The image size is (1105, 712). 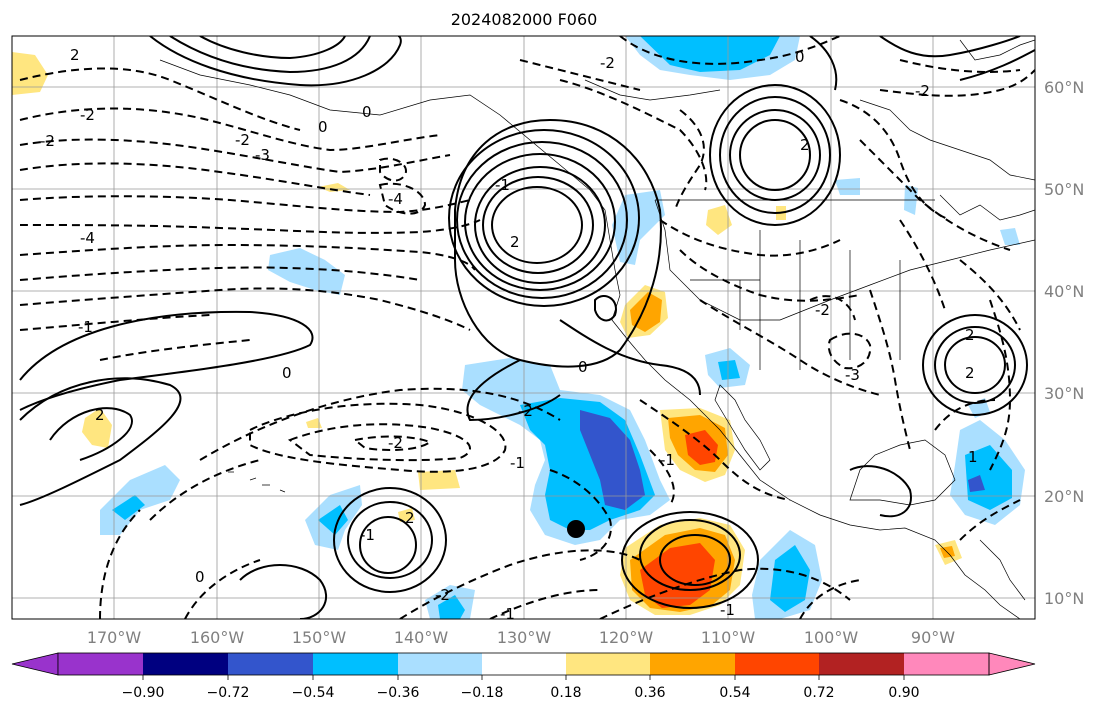 What do you see at coordinates (524, 19) in the screenshot?
I see `map-title: 2024082000 F060` at bounding box center [524, 19].